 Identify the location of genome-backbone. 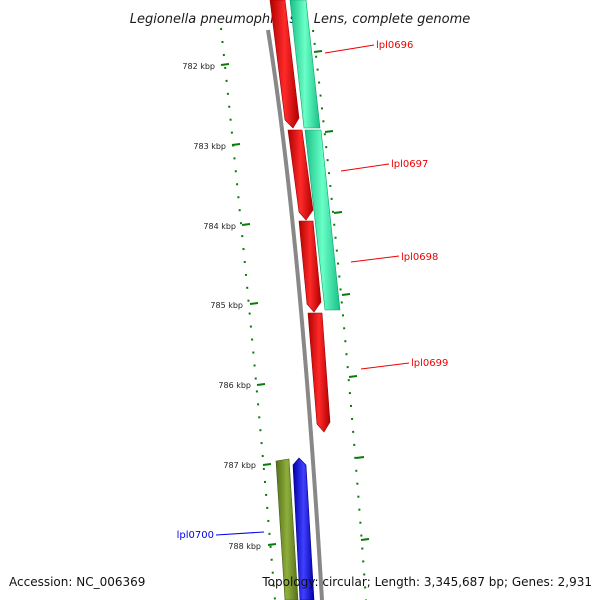
(295, 314).